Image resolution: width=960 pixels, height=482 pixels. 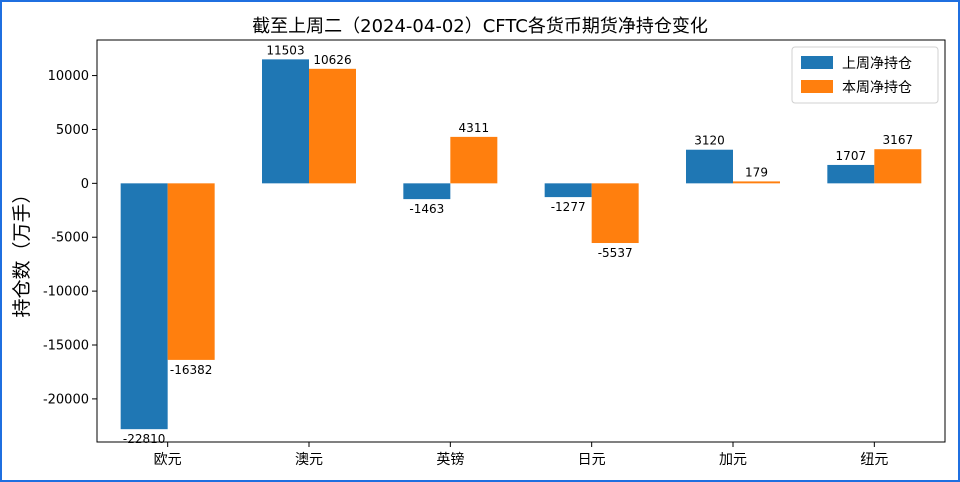 What do you see at coordinates (85, 184) in the screenshot?
I see `y-tick-label: 0` at bounding box center [85, 184].